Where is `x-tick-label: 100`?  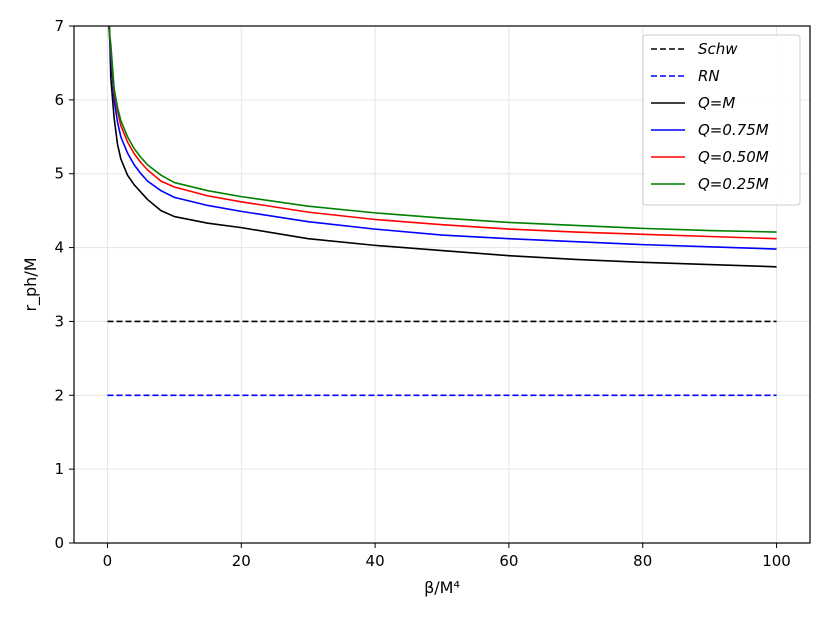 x-tick-label: 100 is located at coordinates (776, 561).